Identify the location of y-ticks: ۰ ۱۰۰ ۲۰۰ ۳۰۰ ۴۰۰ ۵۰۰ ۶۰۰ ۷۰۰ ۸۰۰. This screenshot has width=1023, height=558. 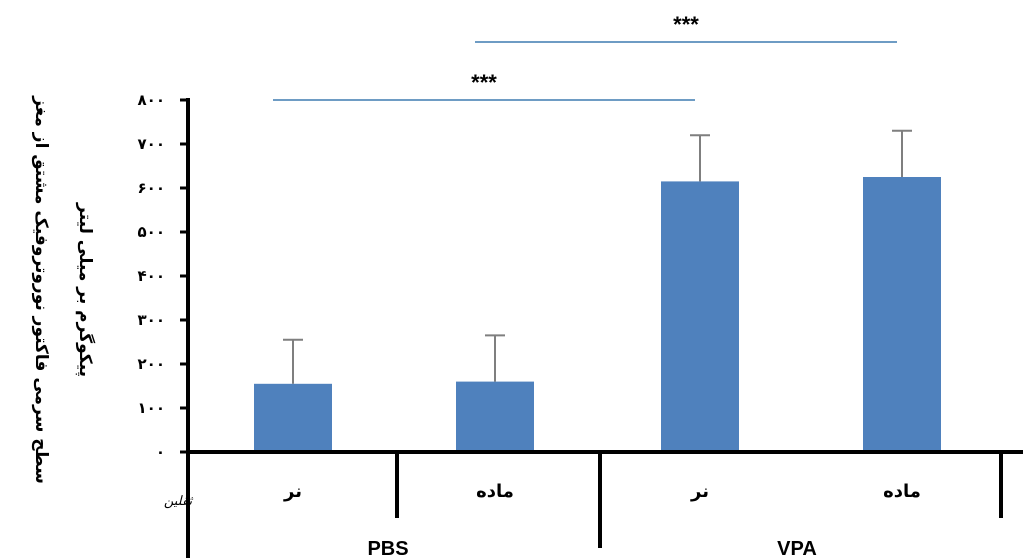
(163, 276).